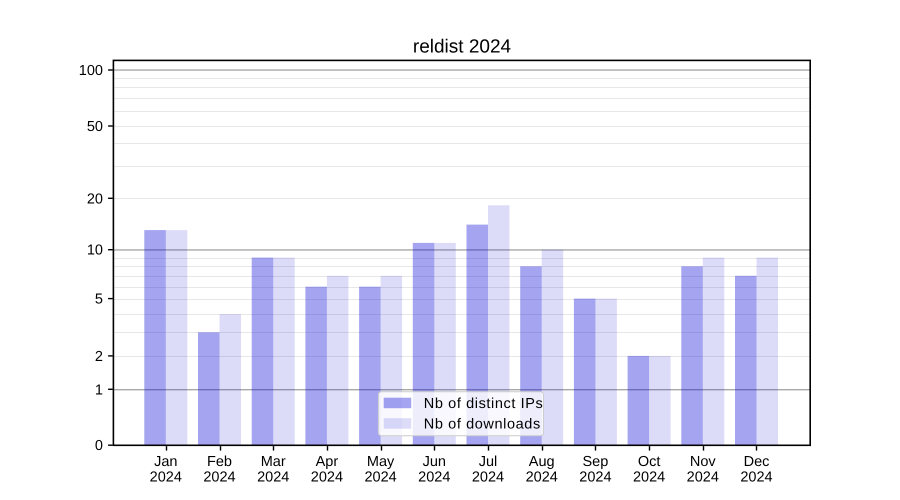 This screenshot has width=900, height=500. Describe the element at coordinates (91, 71) in the screenshot. I see `svg-text: 100` at that location.